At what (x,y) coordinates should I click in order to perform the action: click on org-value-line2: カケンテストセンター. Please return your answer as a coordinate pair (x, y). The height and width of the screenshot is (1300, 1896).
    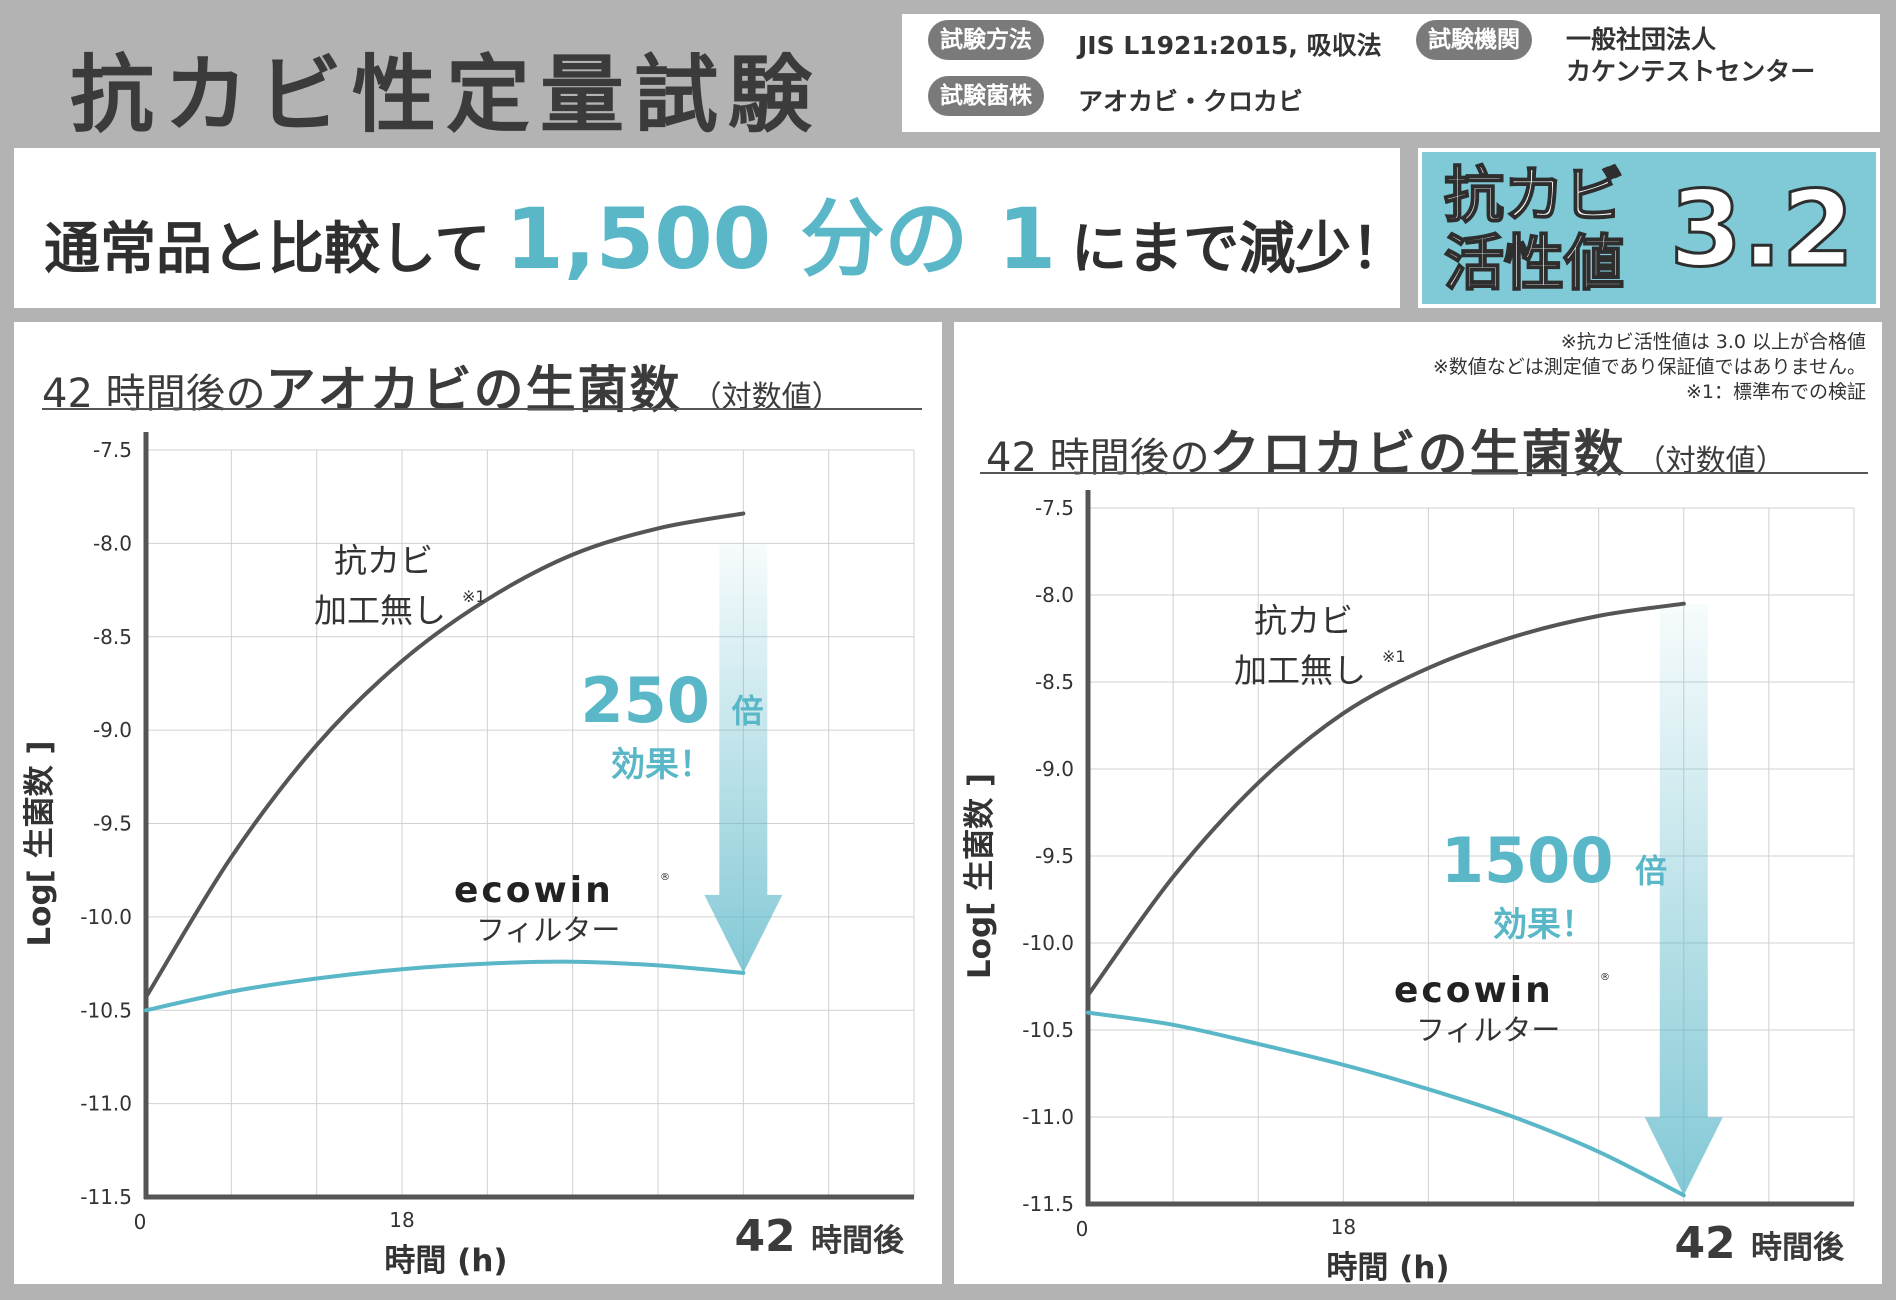
    Looking at the image, I should click on (1691, 71).